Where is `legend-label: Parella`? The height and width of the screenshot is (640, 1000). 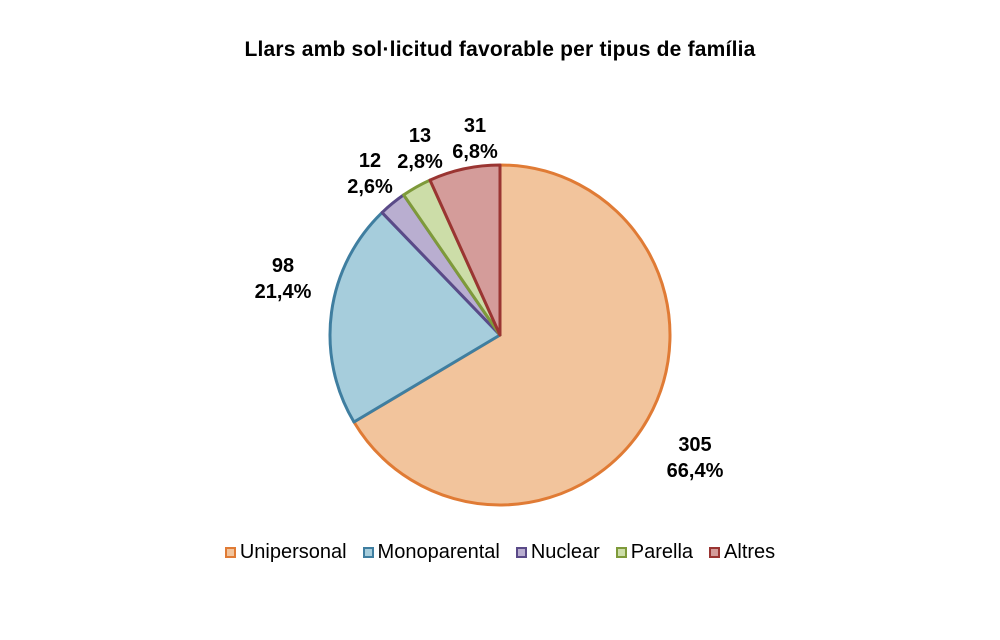
legend-label: Parella is located at coordinates (662, 552).